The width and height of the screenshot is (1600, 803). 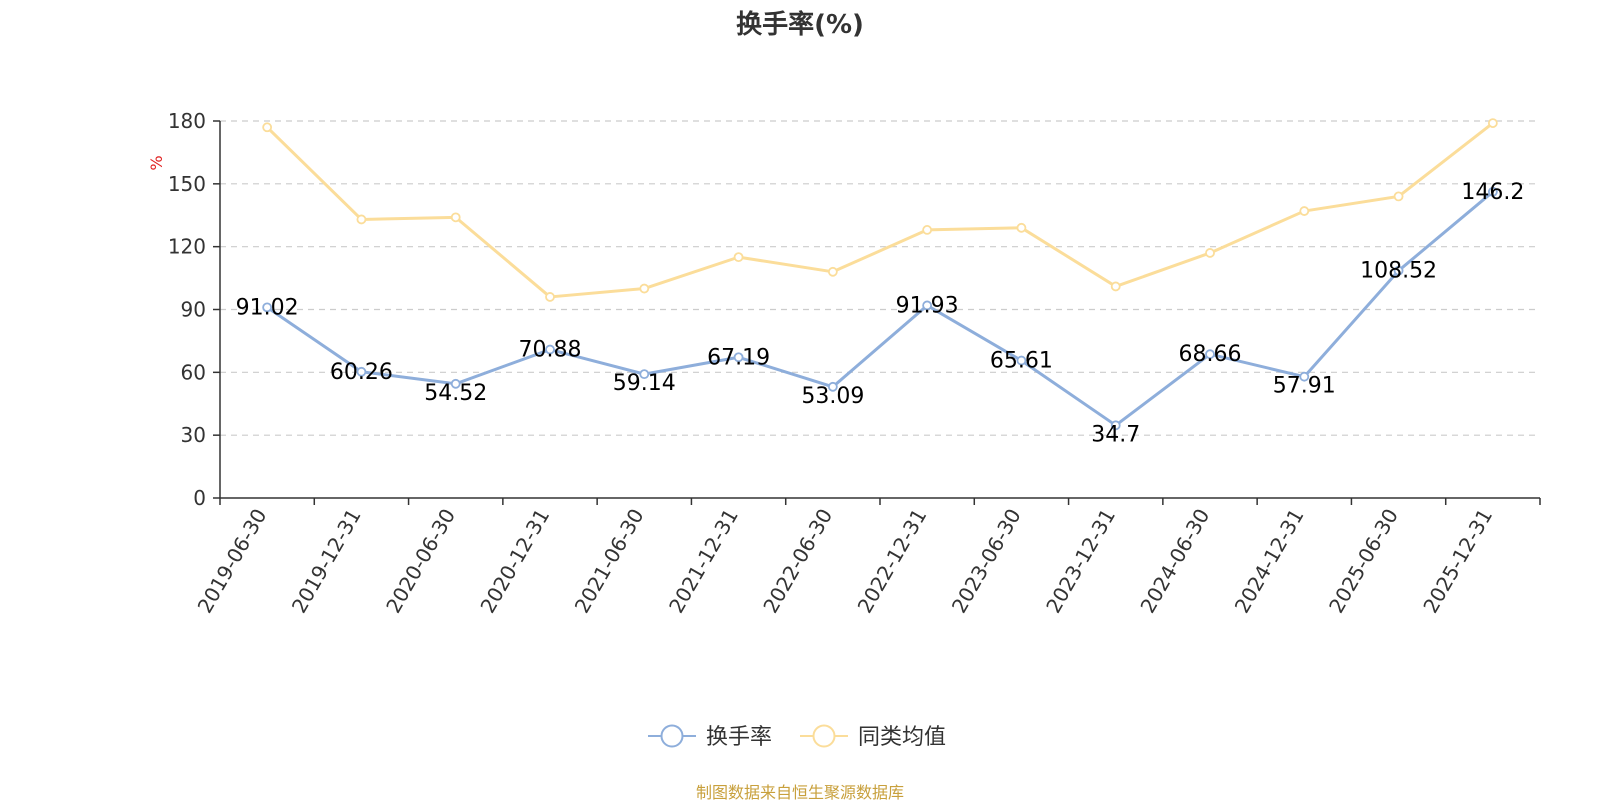 I want to click on data-label: 91.93, so click(x=927, y=305).